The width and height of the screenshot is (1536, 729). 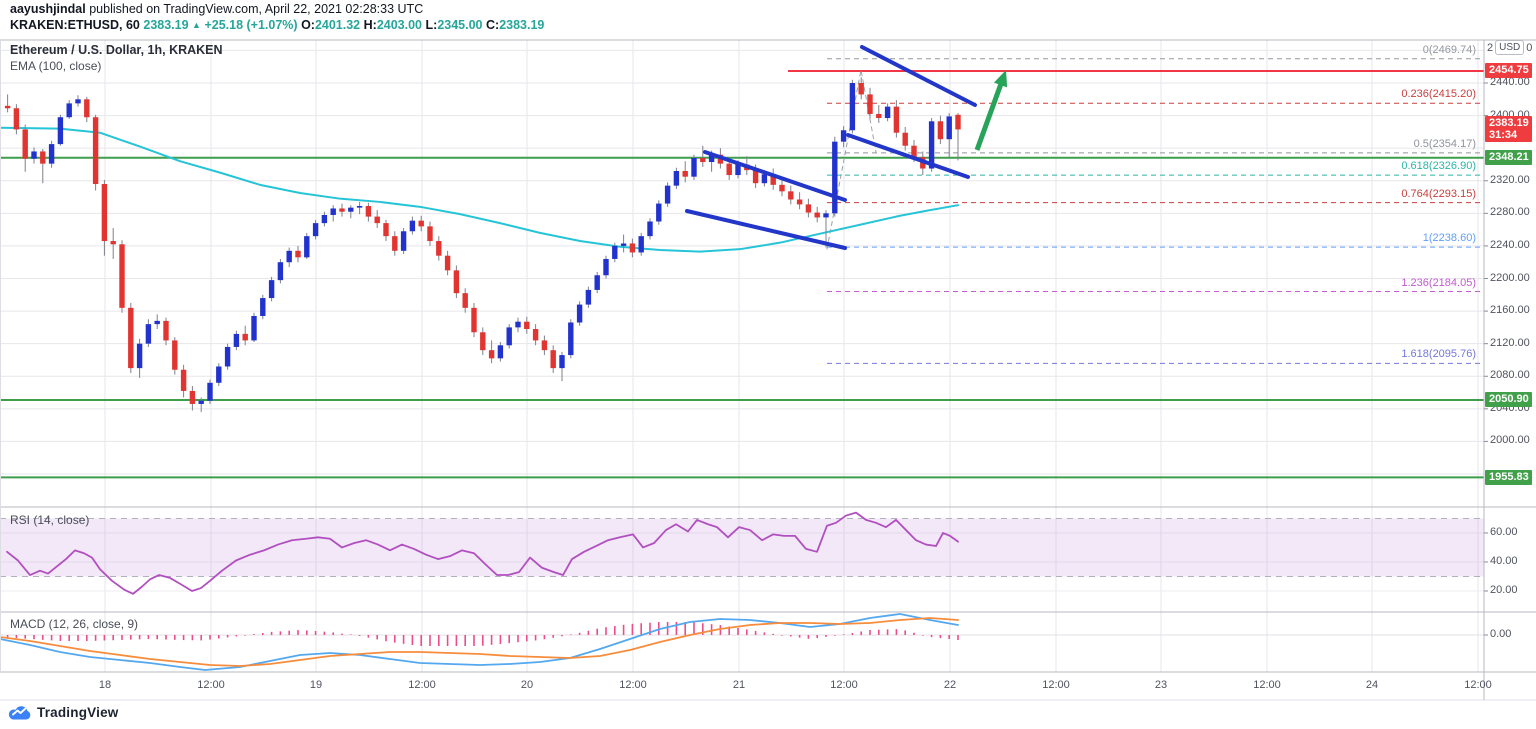 I want to click on price-axis-label: 2454.75, so click(x=1508, y=71).